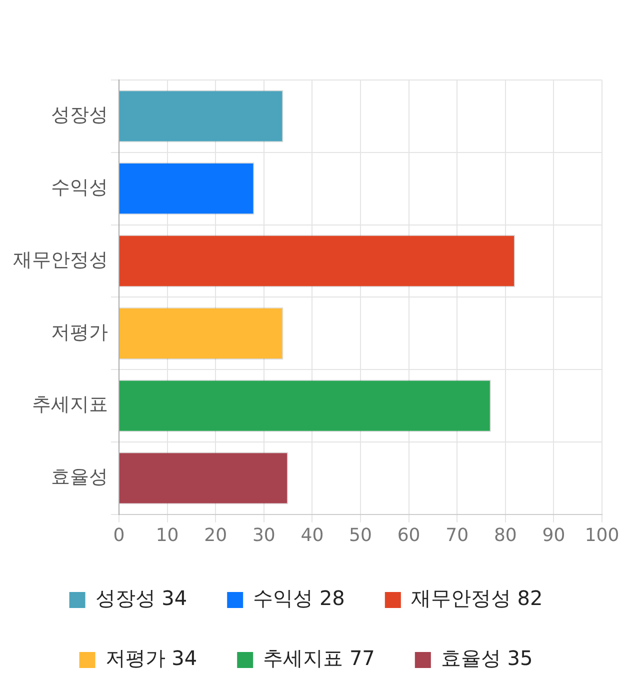 Image resolution: width=640 pixels, height=700 pixels. I want to click on x-tick-label: 30, so click(264, 535).